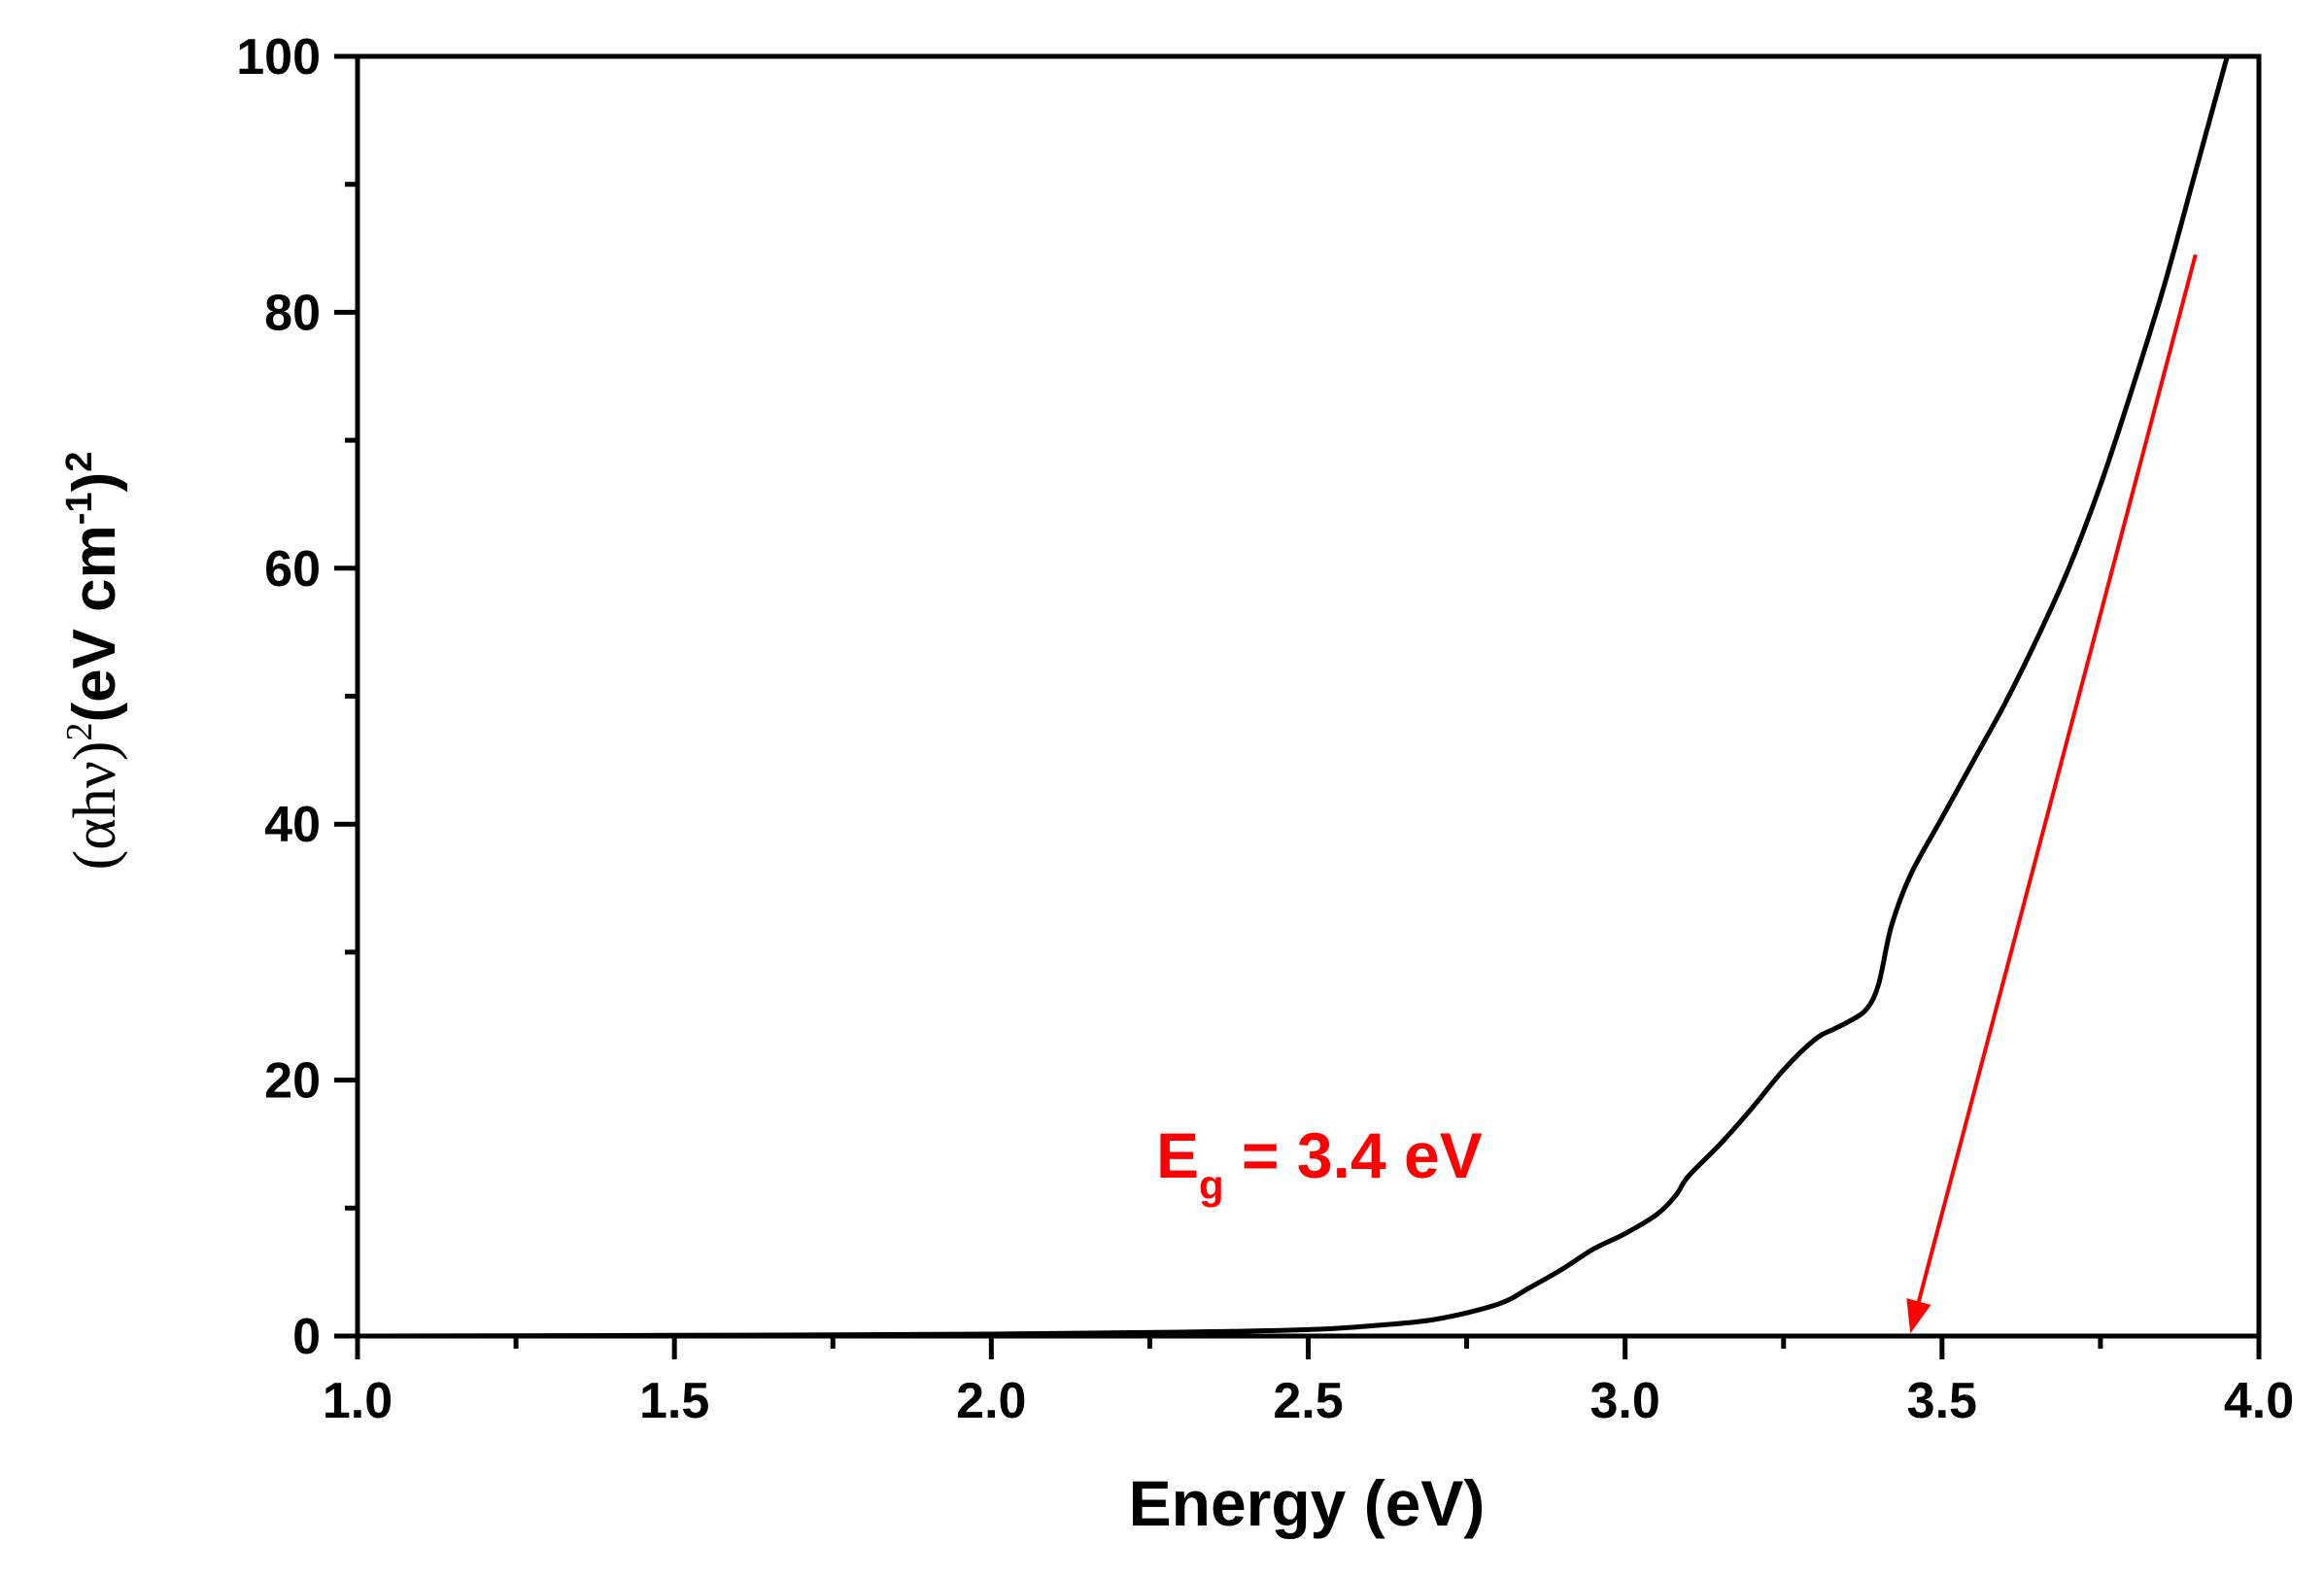  Describe the element at coordinates (2259, 1401) in the screenshot. I see `x-tick-label: 4.0` at that location.